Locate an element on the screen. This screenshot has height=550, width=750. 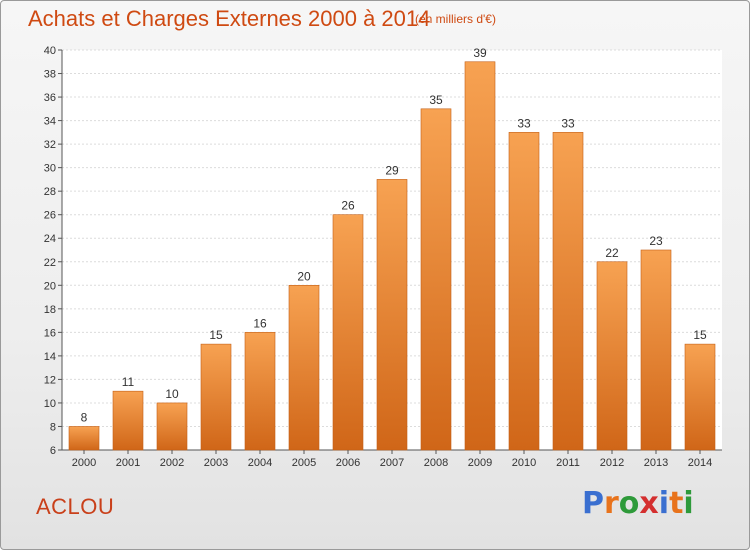
x-tick-label: 2000 is located at coordinates (84, 463).